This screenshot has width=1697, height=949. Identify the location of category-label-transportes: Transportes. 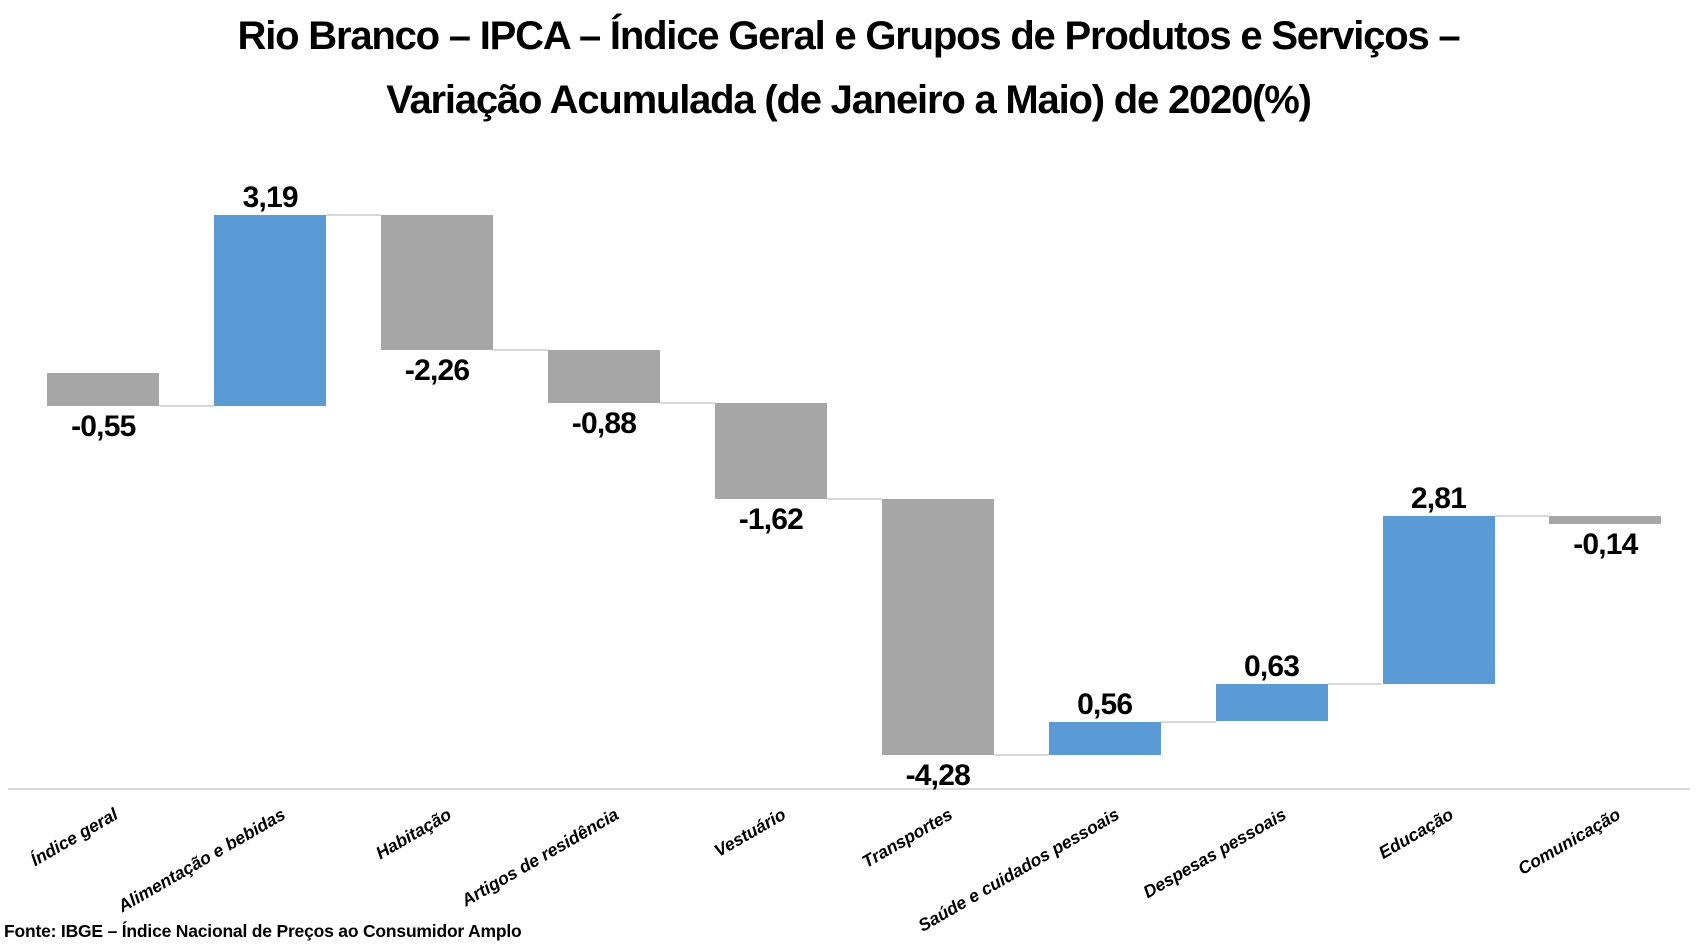
(907, 838).